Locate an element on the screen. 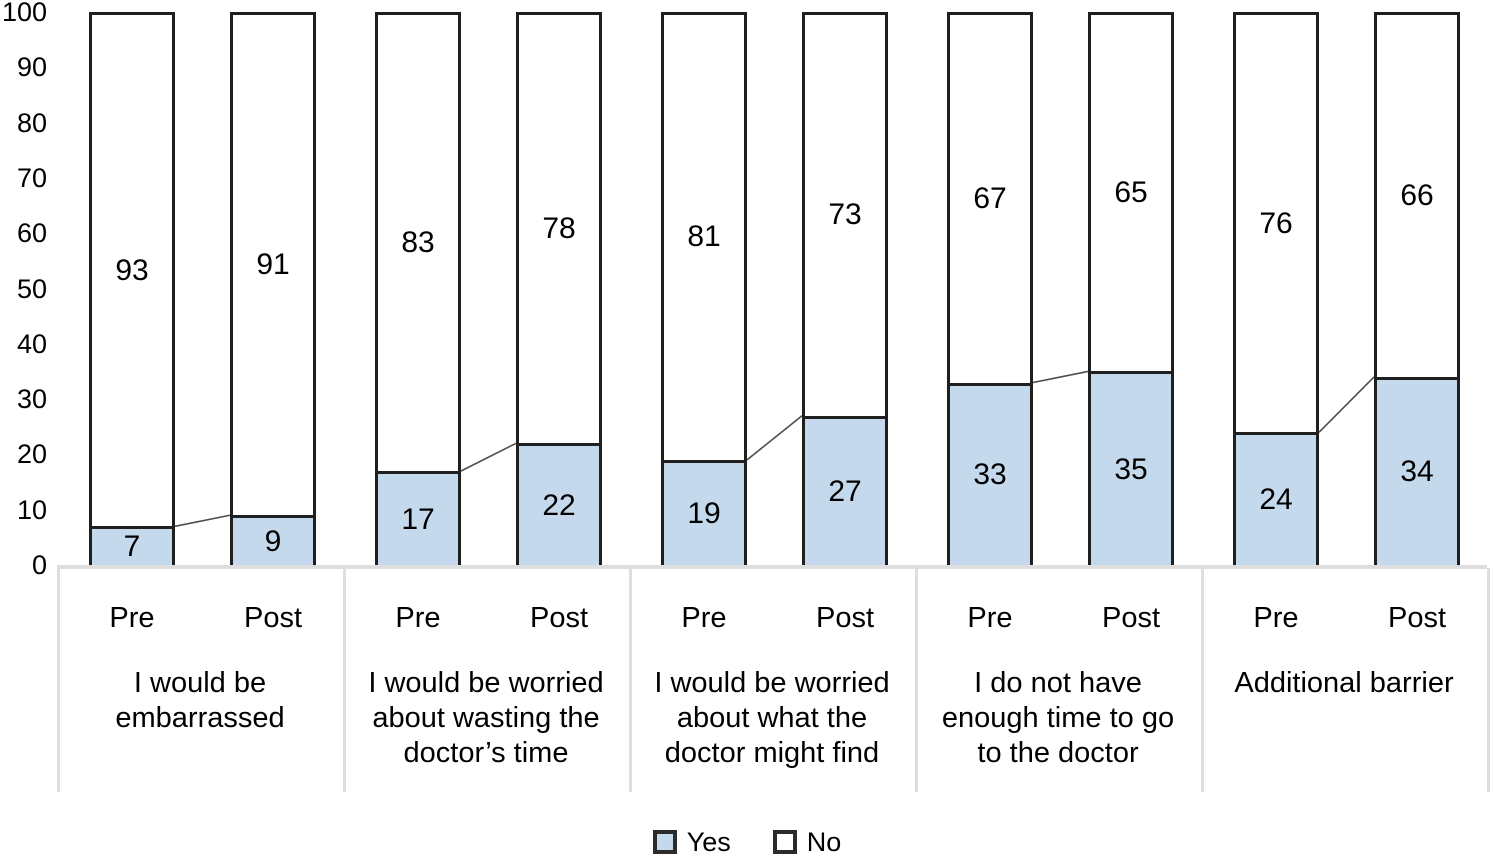  no-value-label: 81 is located at coordinates (704, 237).